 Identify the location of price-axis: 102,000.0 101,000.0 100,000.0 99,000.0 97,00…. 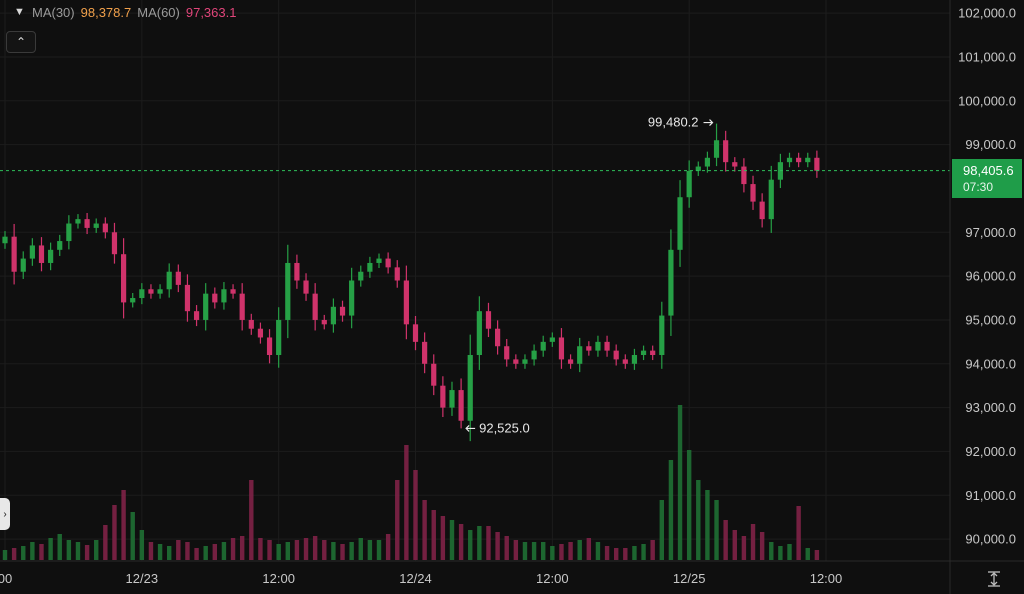
(987, 276).